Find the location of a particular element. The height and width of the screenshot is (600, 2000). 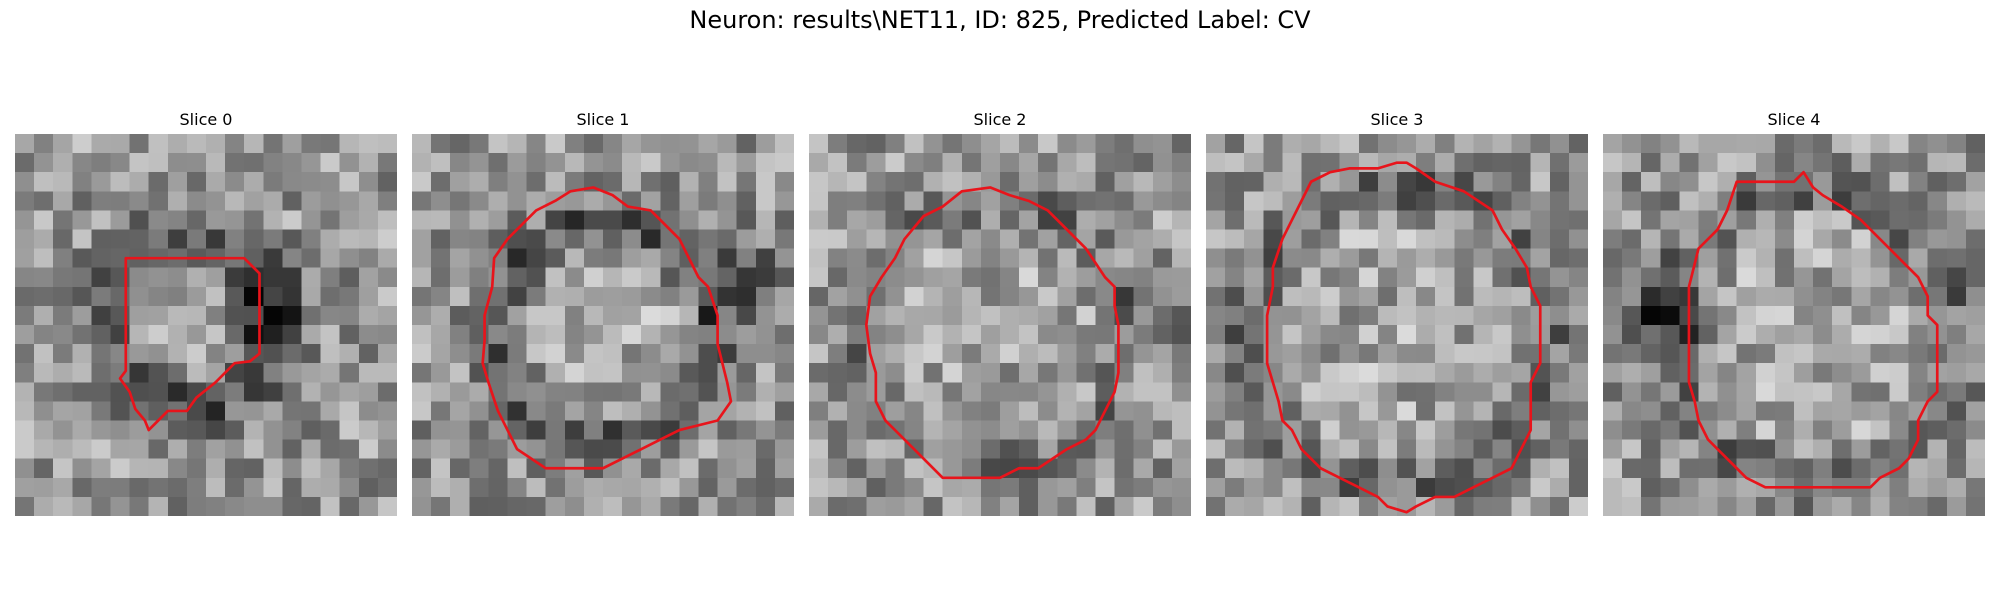

slice-panel-1: Slice 1 is located at coordinates (603, 313).